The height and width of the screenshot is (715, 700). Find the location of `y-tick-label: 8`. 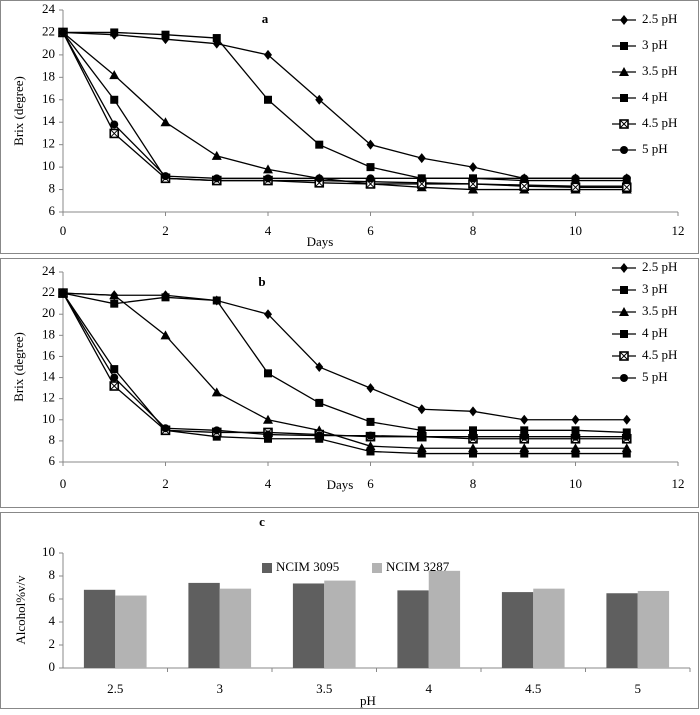

y-tick-label: 8 is located at coordinates (52, 188).